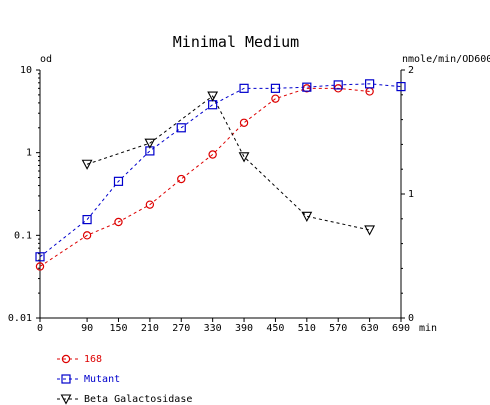 This screenshot has width=490, height=405. I want to click on x-axis-label: min, so click(428, 328).